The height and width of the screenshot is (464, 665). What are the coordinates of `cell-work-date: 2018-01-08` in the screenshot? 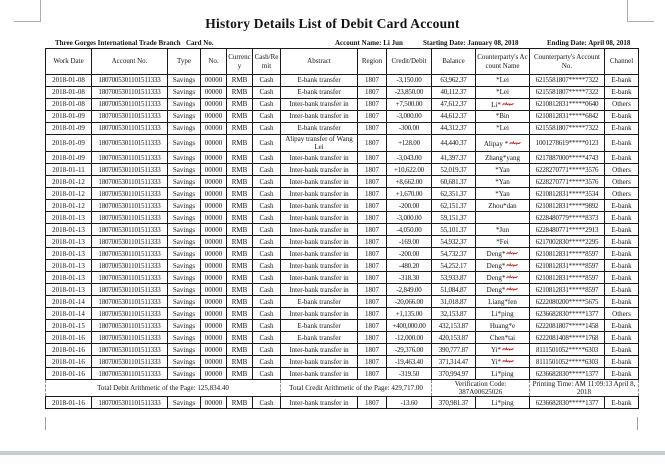 It's located at (68, 80).